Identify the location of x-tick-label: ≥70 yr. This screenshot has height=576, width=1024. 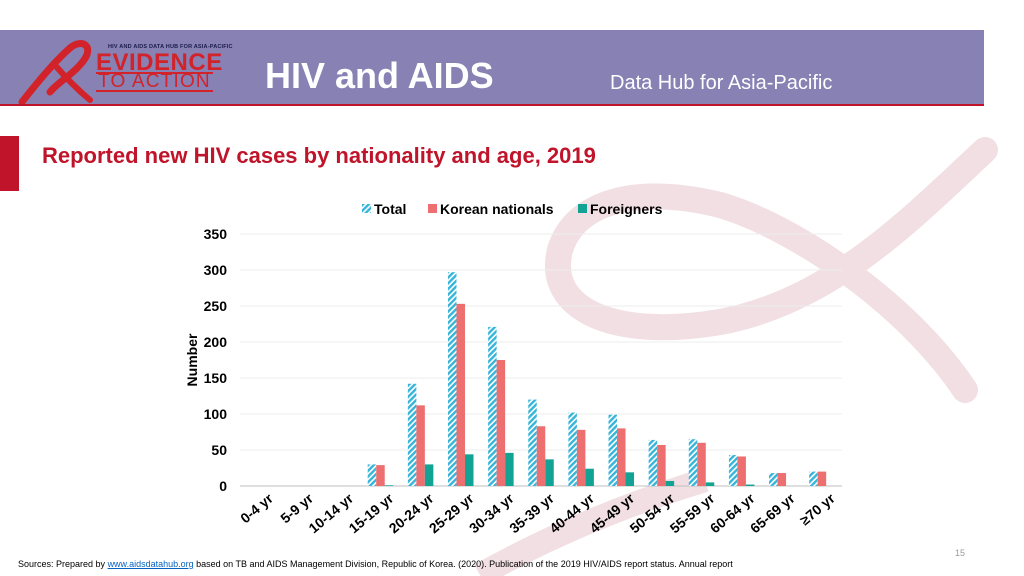
(818, 509).